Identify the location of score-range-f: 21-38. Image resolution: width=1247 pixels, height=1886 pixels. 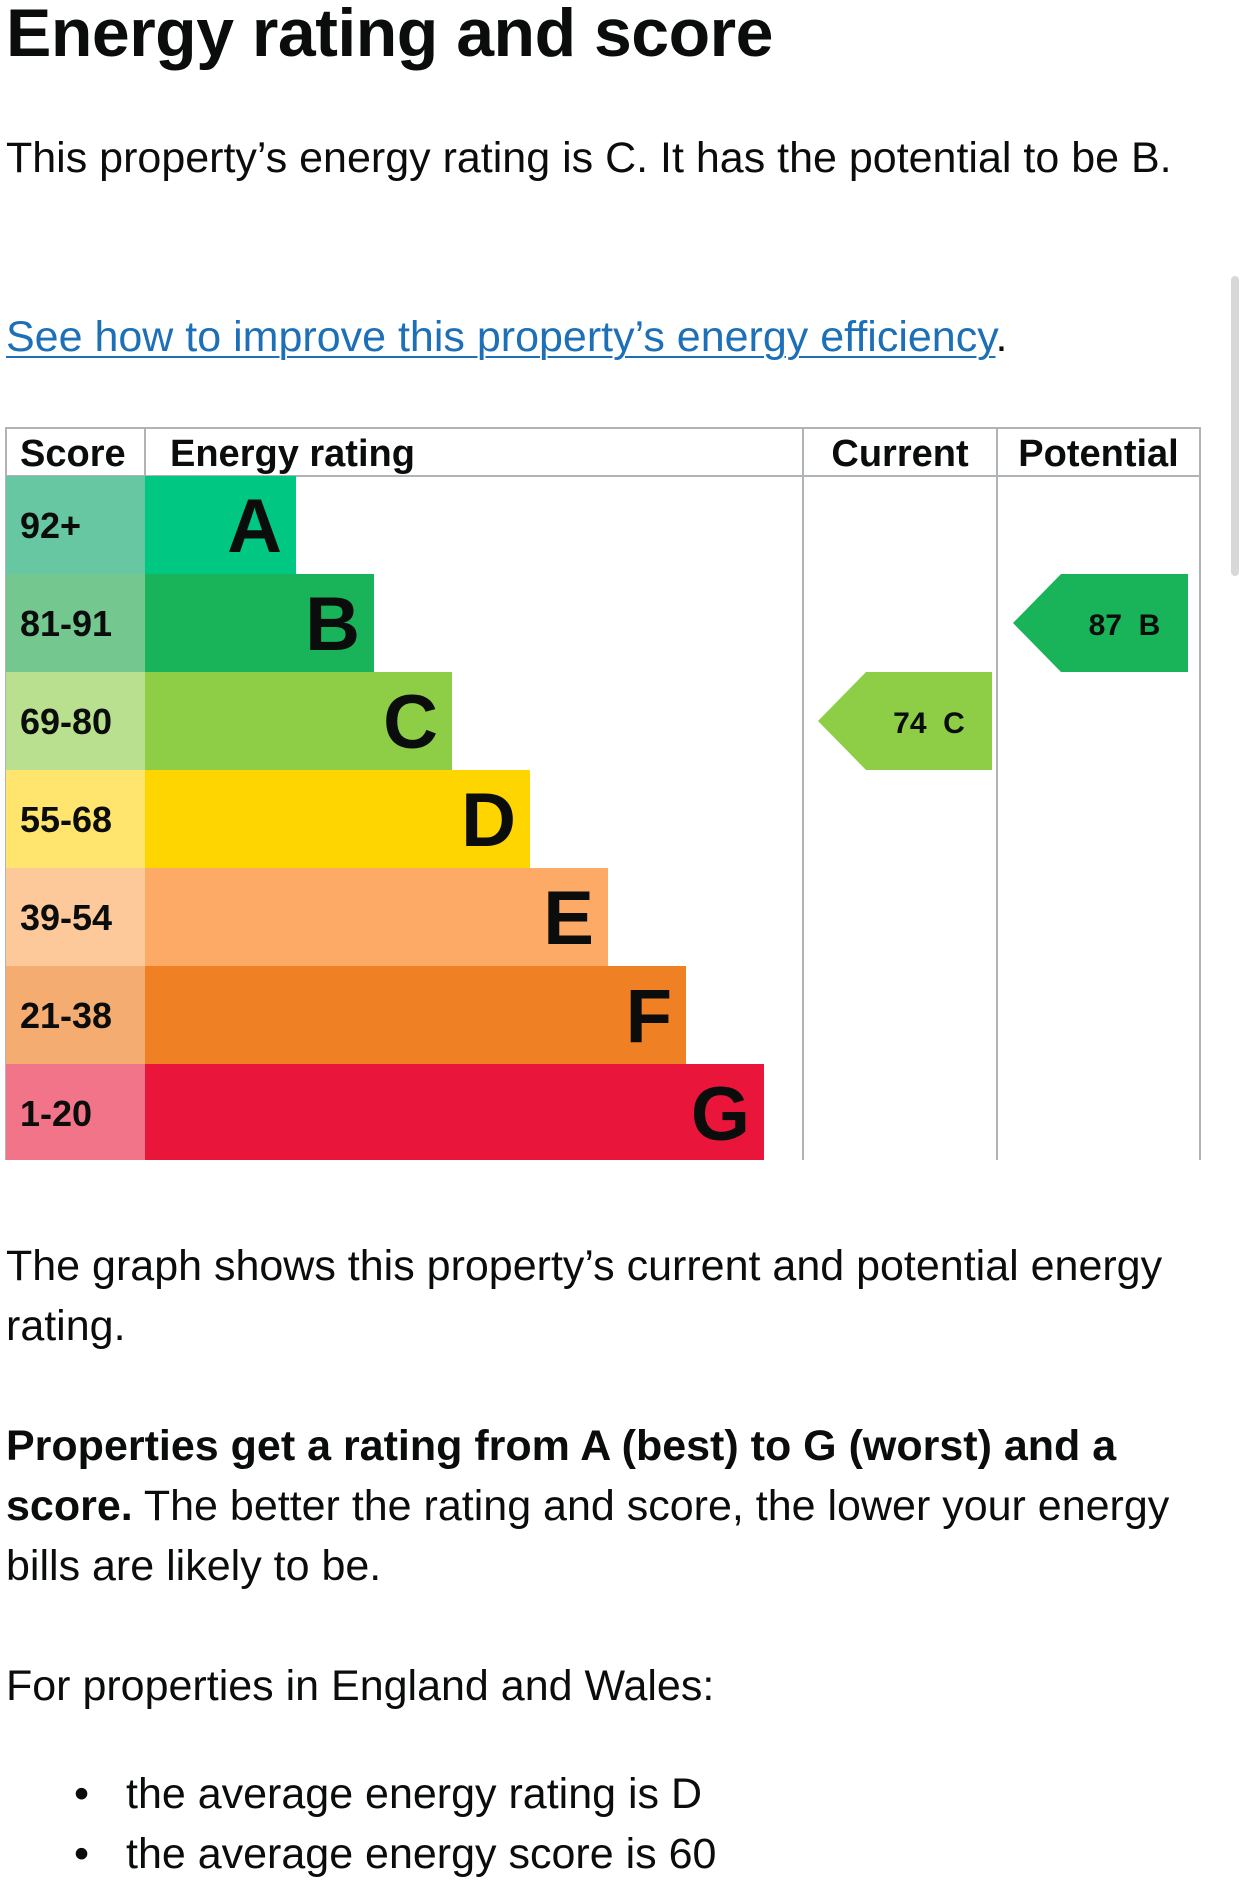
(66, 1015).